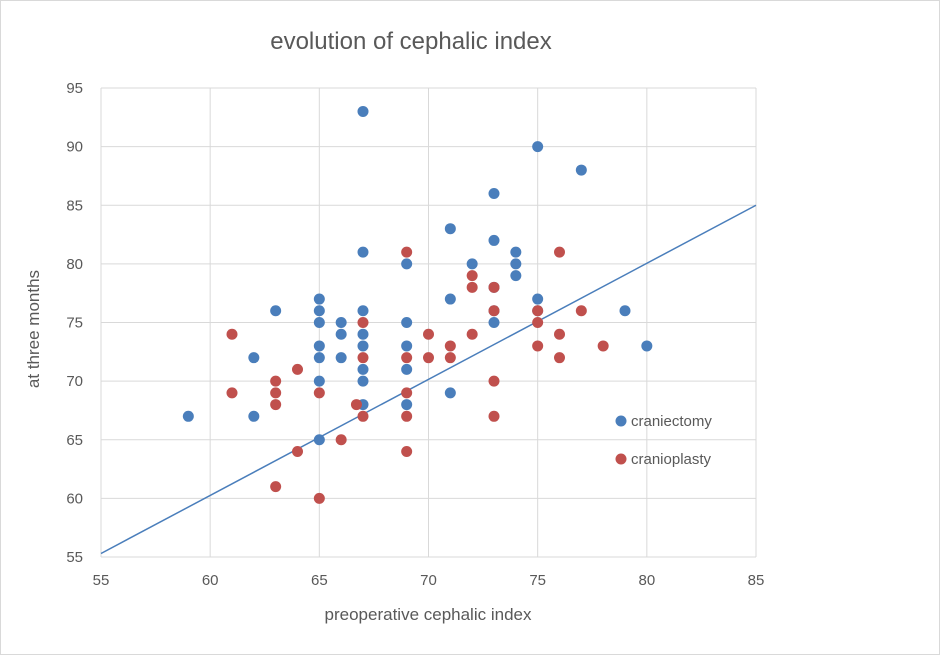 The height and width of the screenshot is (655, 940). What do you see at coordinates (74, 205) in the screenshot?
I see `y-tick-label: 85` at bounding box center [74, 205].